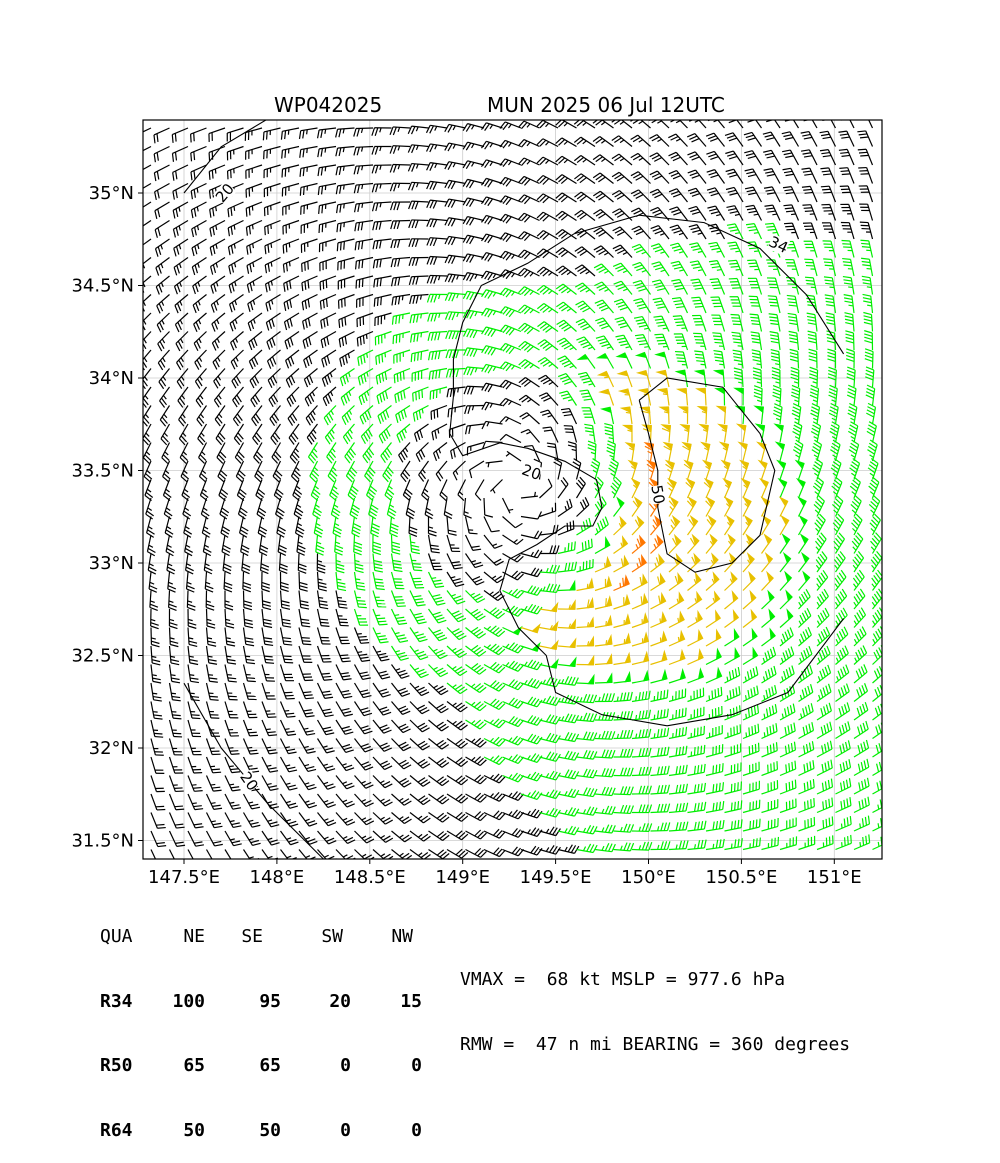 The width and height of the screenshot is (1000, 1163). What do you see at coordinates (130, 937) in the screenshot?
I see `table-header-cell: QUA` at bounding box center [130, 937].